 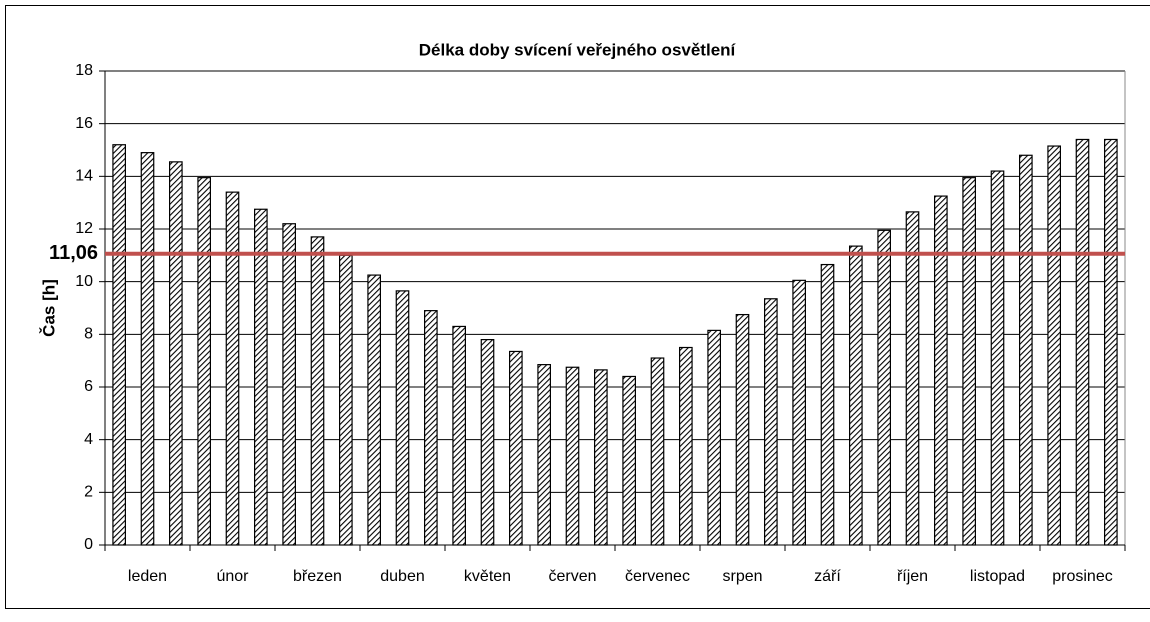 I want to click on reference-label: 11,06, so click(x=73, y=253).